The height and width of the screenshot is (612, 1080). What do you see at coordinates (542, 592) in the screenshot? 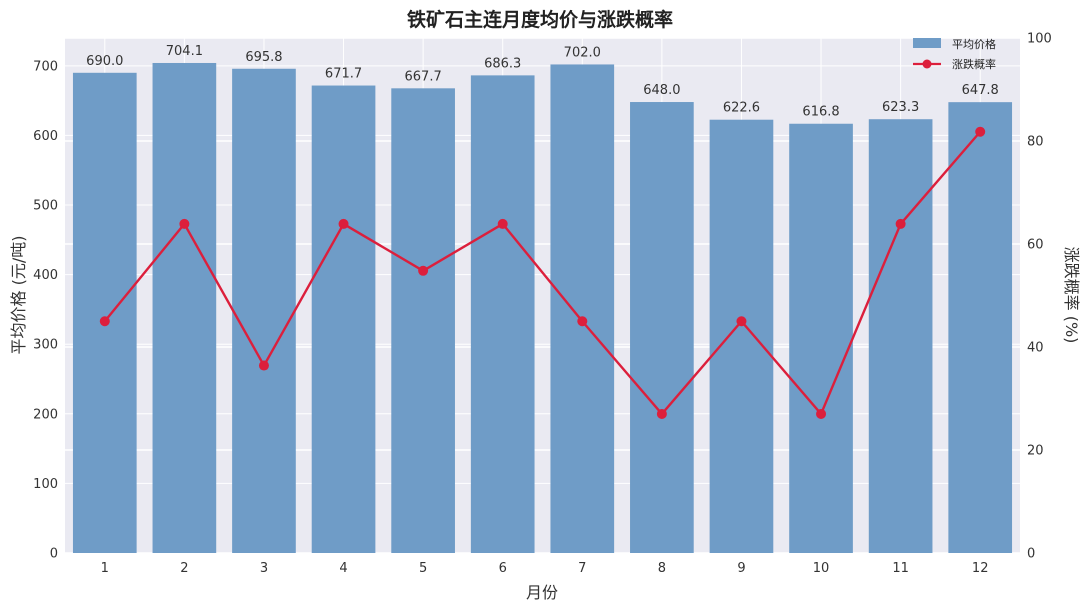
I see `x-axis-label: 月份` at bounding box center [542, 592].